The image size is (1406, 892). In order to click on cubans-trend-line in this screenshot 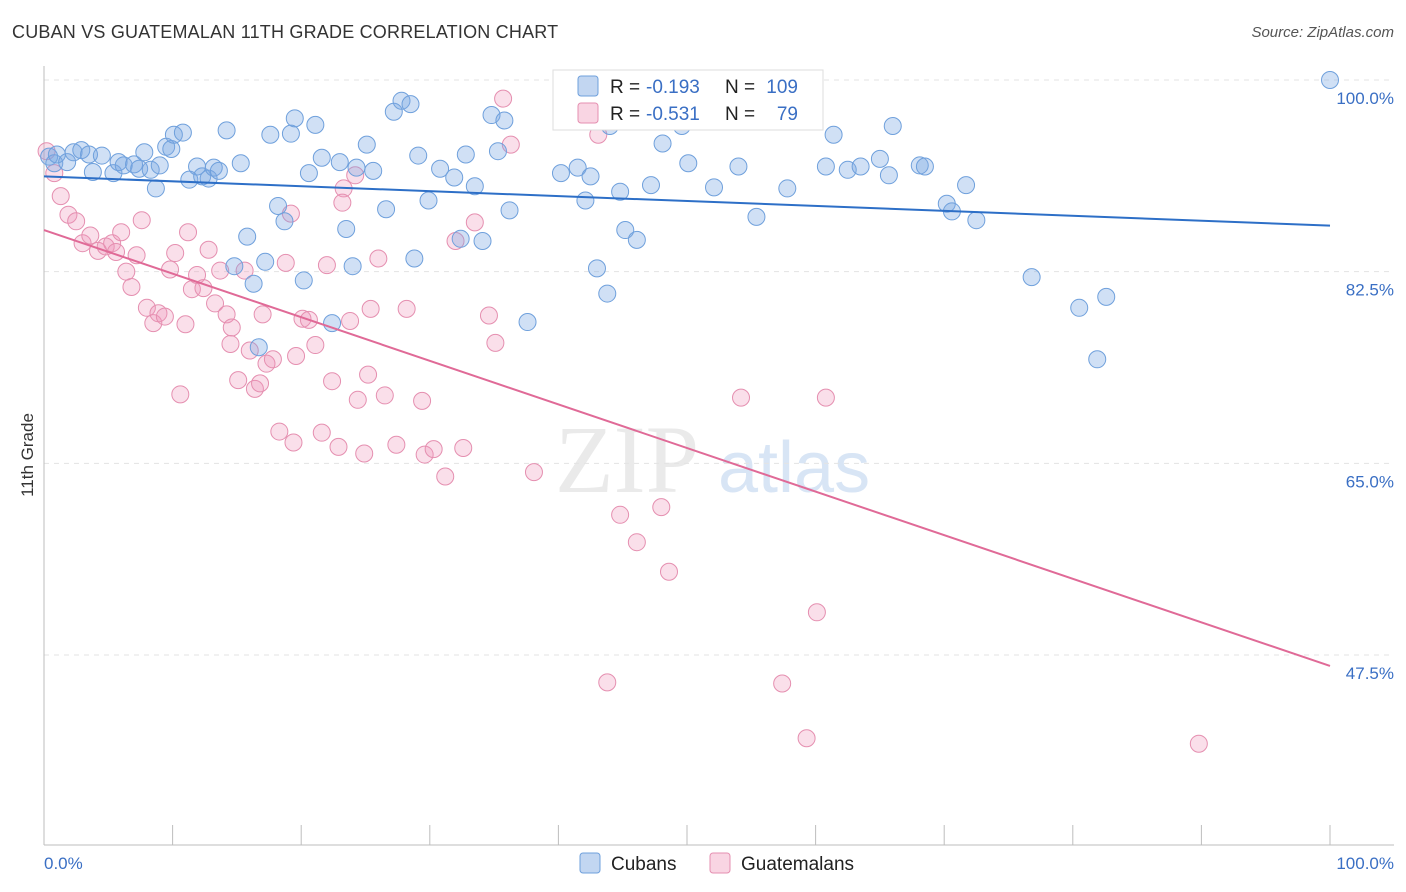, I will do `click(687, 201)`.